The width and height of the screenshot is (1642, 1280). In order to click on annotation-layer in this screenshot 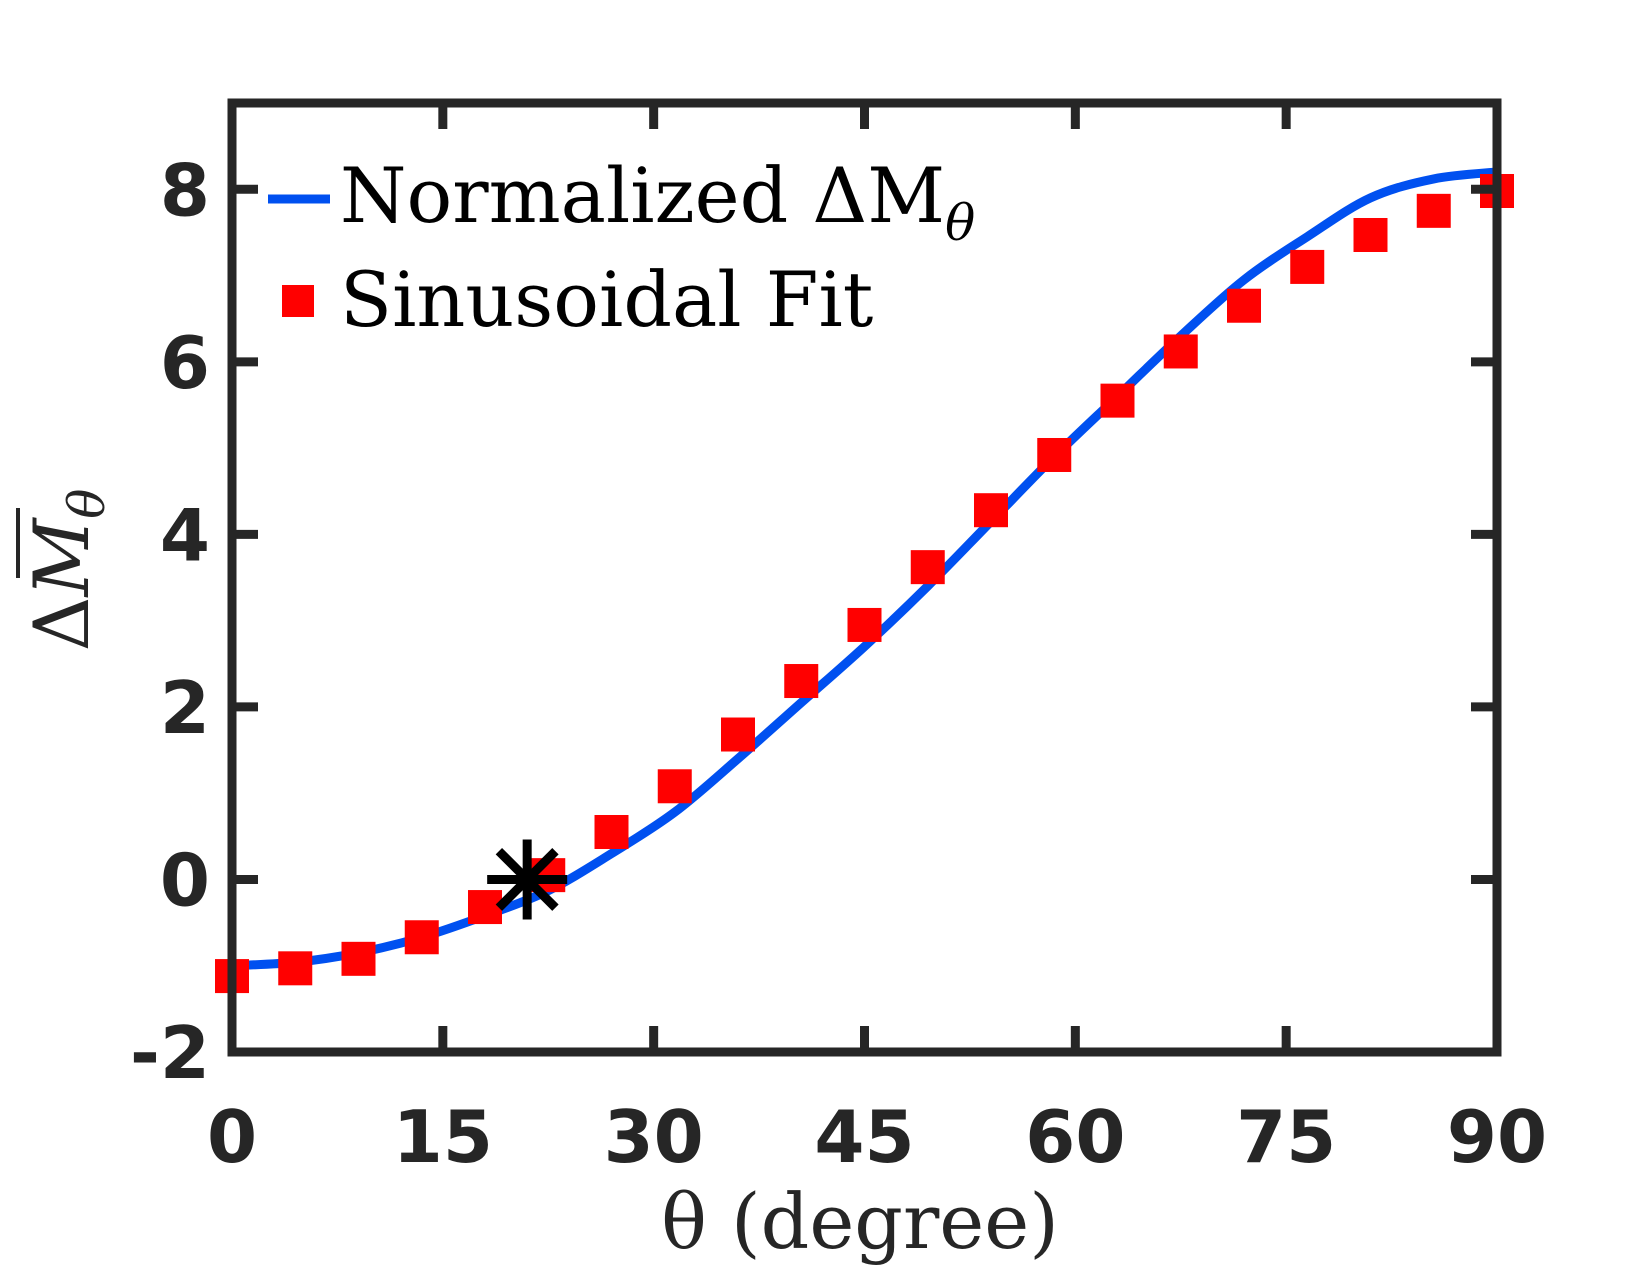, I will do `click(527, 879)`.